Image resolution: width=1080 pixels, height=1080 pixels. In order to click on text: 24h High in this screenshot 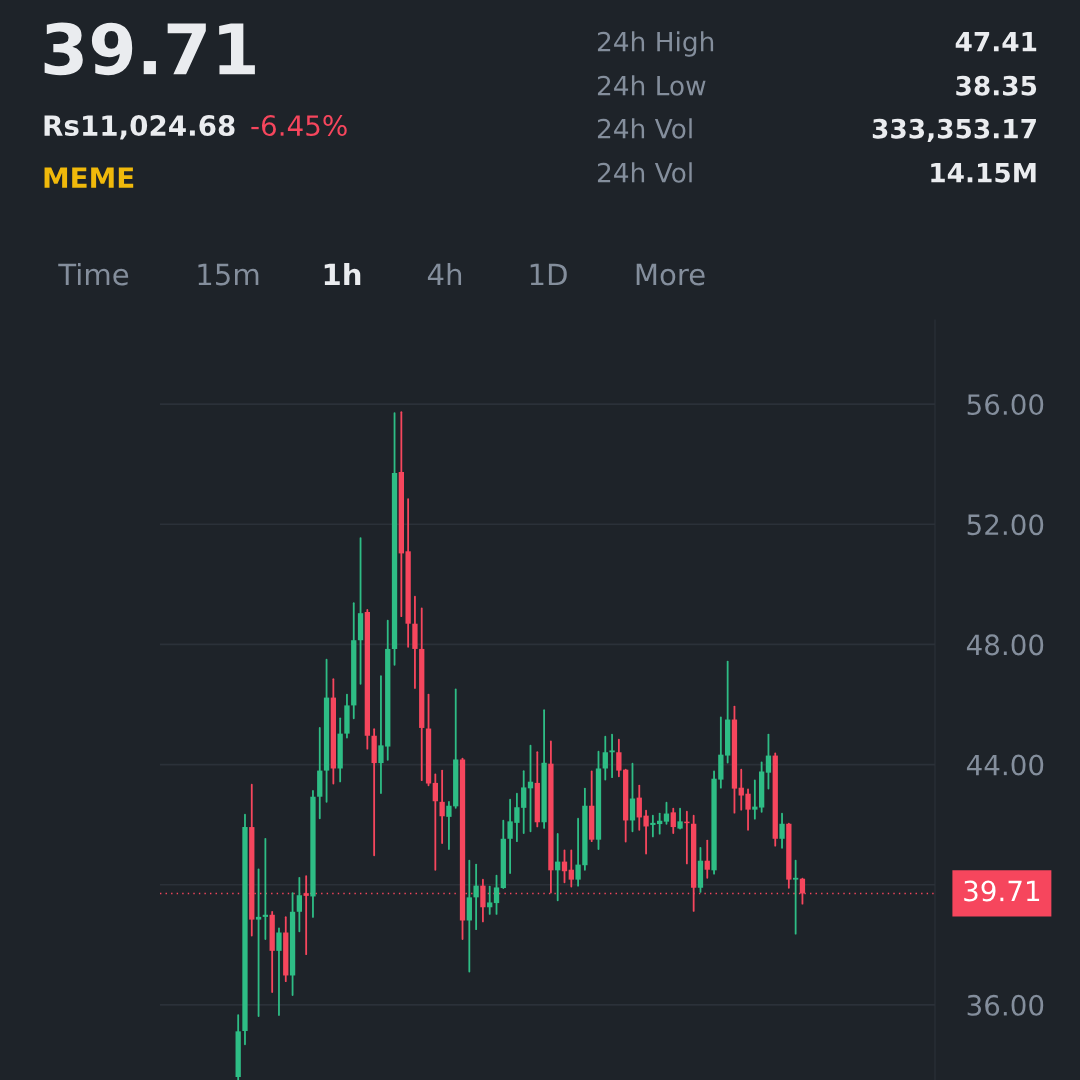, I will do `click(655, 44)`.